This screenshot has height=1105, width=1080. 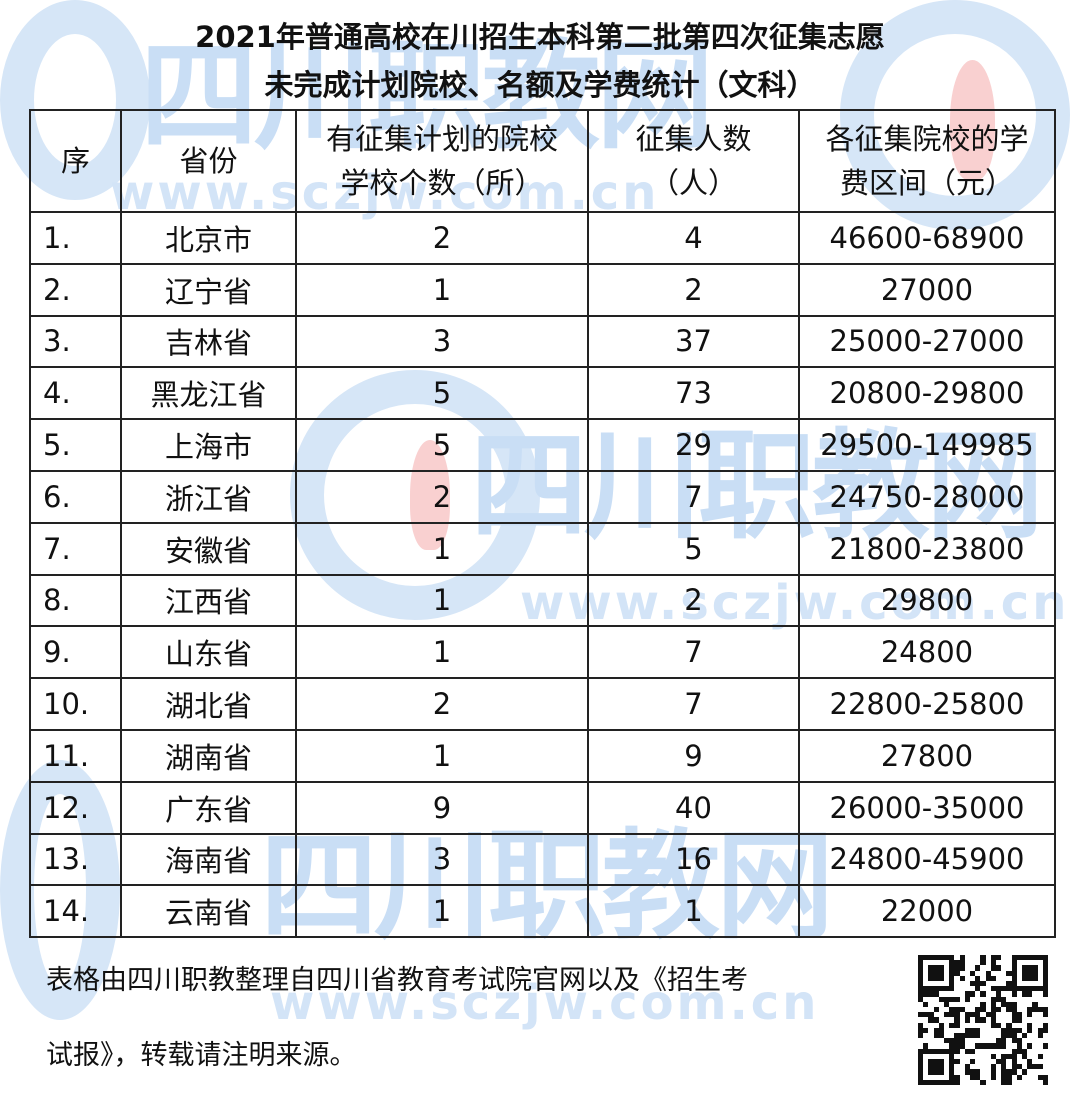 I want to click on table-row: 4. 黑龙江省 5 73 20800-29800, so click(x=542, y=393).